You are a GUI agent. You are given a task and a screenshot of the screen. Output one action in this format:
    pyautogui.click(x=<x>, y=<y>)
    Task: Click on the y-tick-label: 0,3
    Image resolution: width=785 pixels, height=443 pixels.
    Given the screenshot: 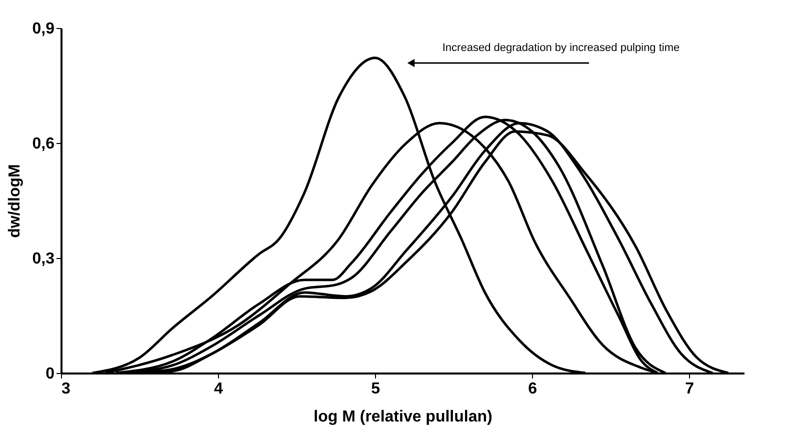 What is the action you would take?
    pyautogui.click(x=43, y=259)
    